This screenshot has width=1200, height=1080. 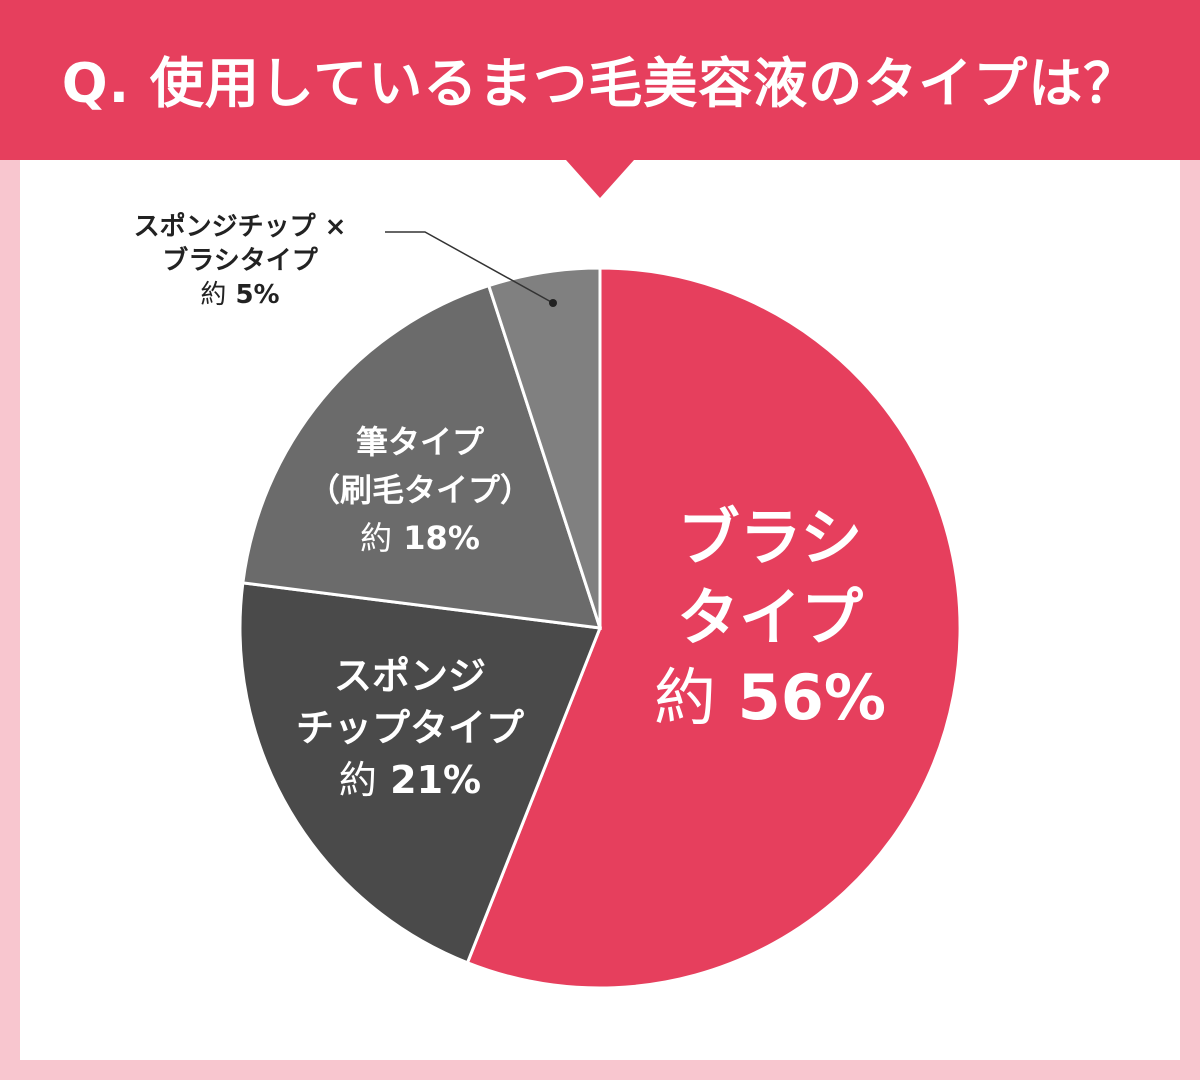 What do you see at coordinates (469, 267) in the screenshot?
I see `leader-line-combo` at bounding box center [469, 267].